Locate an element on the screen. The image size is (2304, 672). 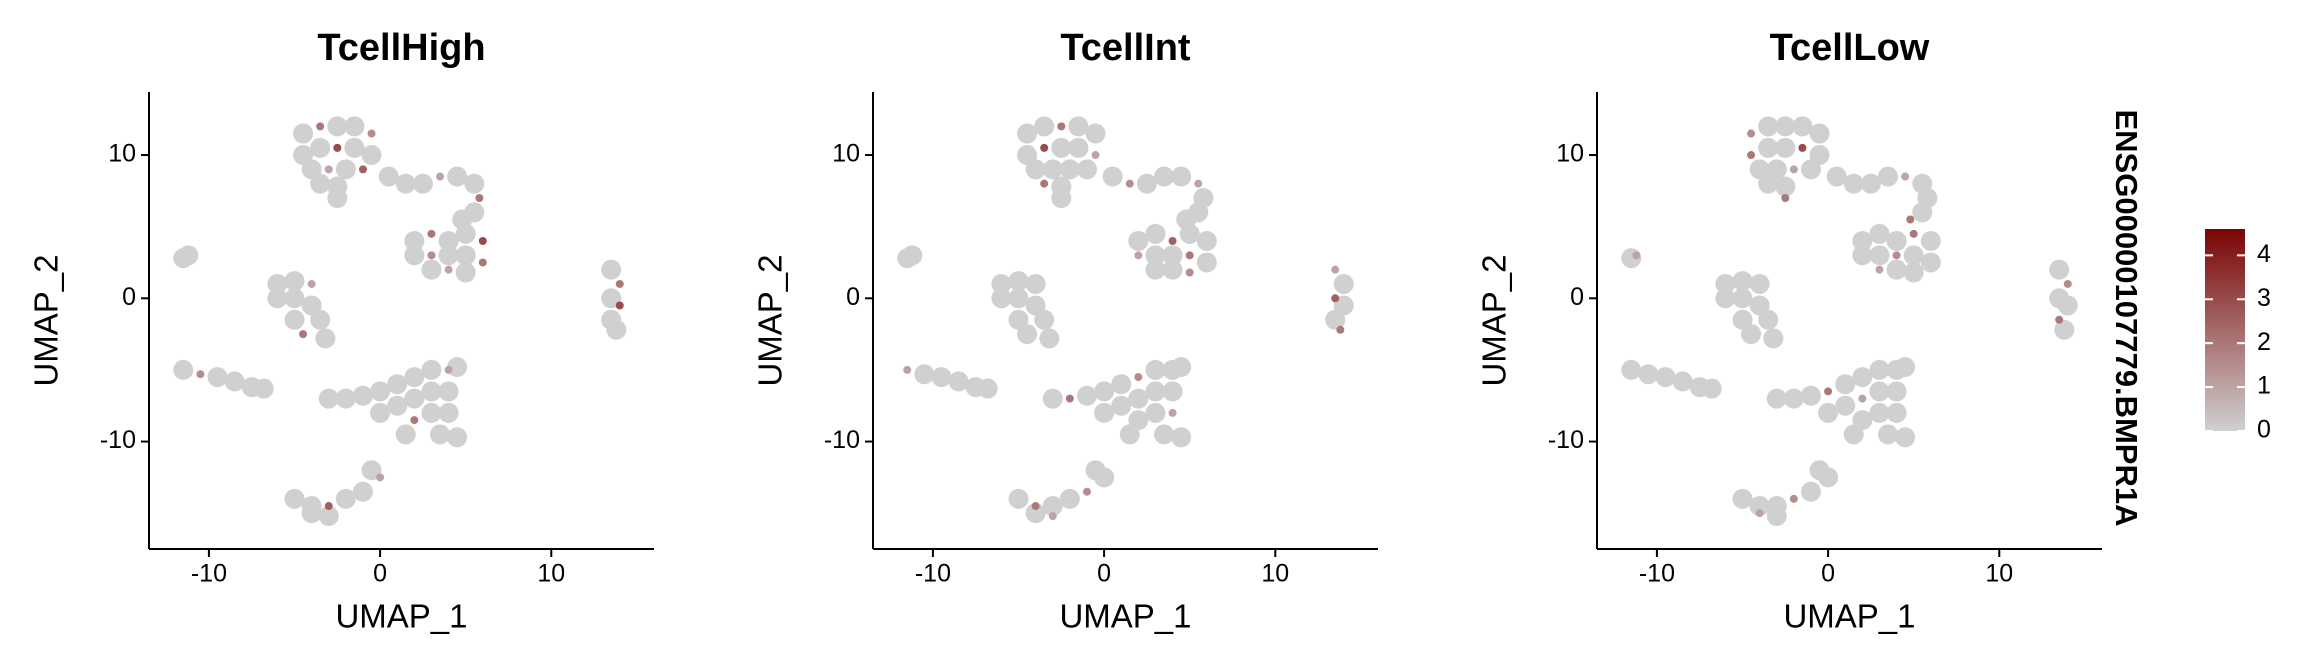
colorbar is located at coordinates (2225, 330).